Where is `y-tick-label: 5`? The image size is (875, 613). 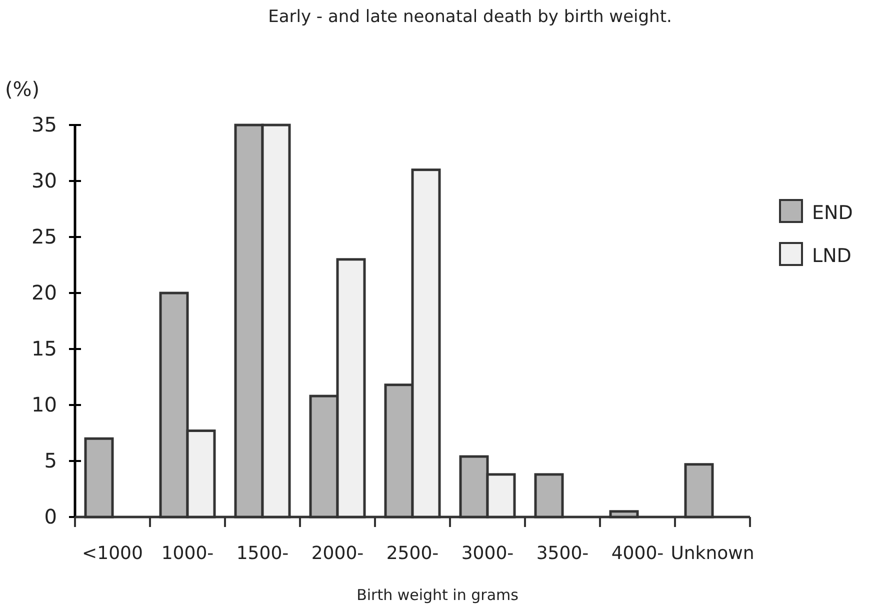 y-tick-label: 5 is located at coordinates (50, 460).